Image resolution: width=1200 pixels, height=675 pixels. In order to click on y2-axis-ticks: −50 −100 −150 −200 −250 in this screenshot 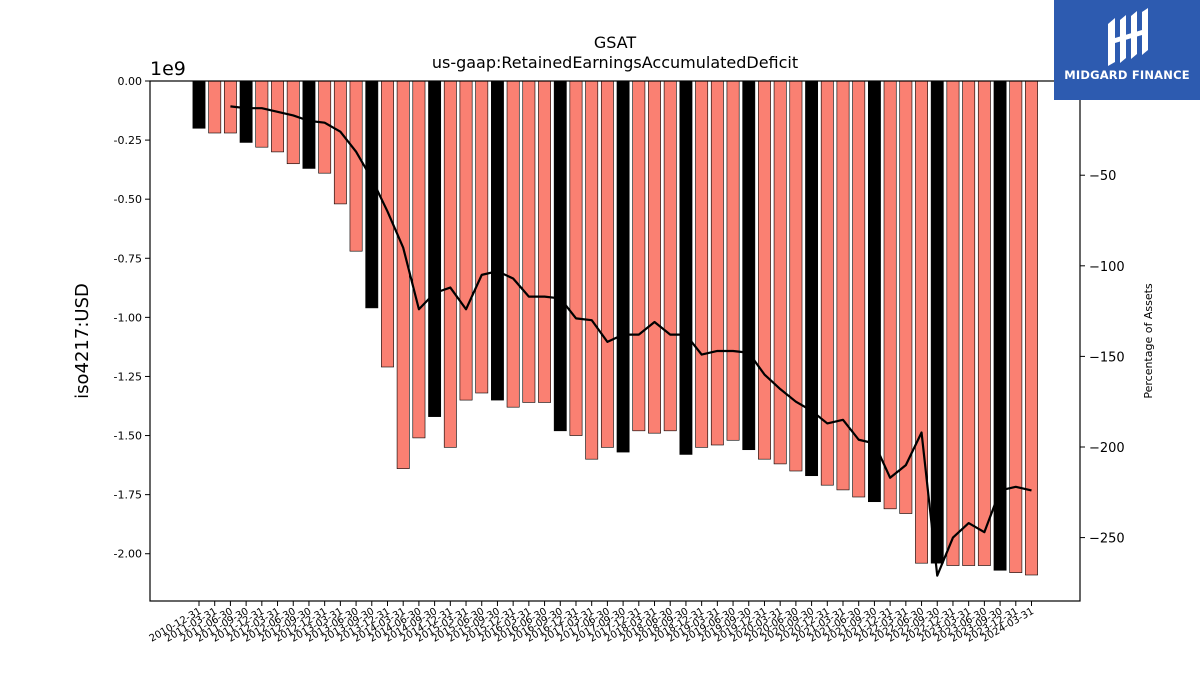, I will do `click(1102, 358)`.